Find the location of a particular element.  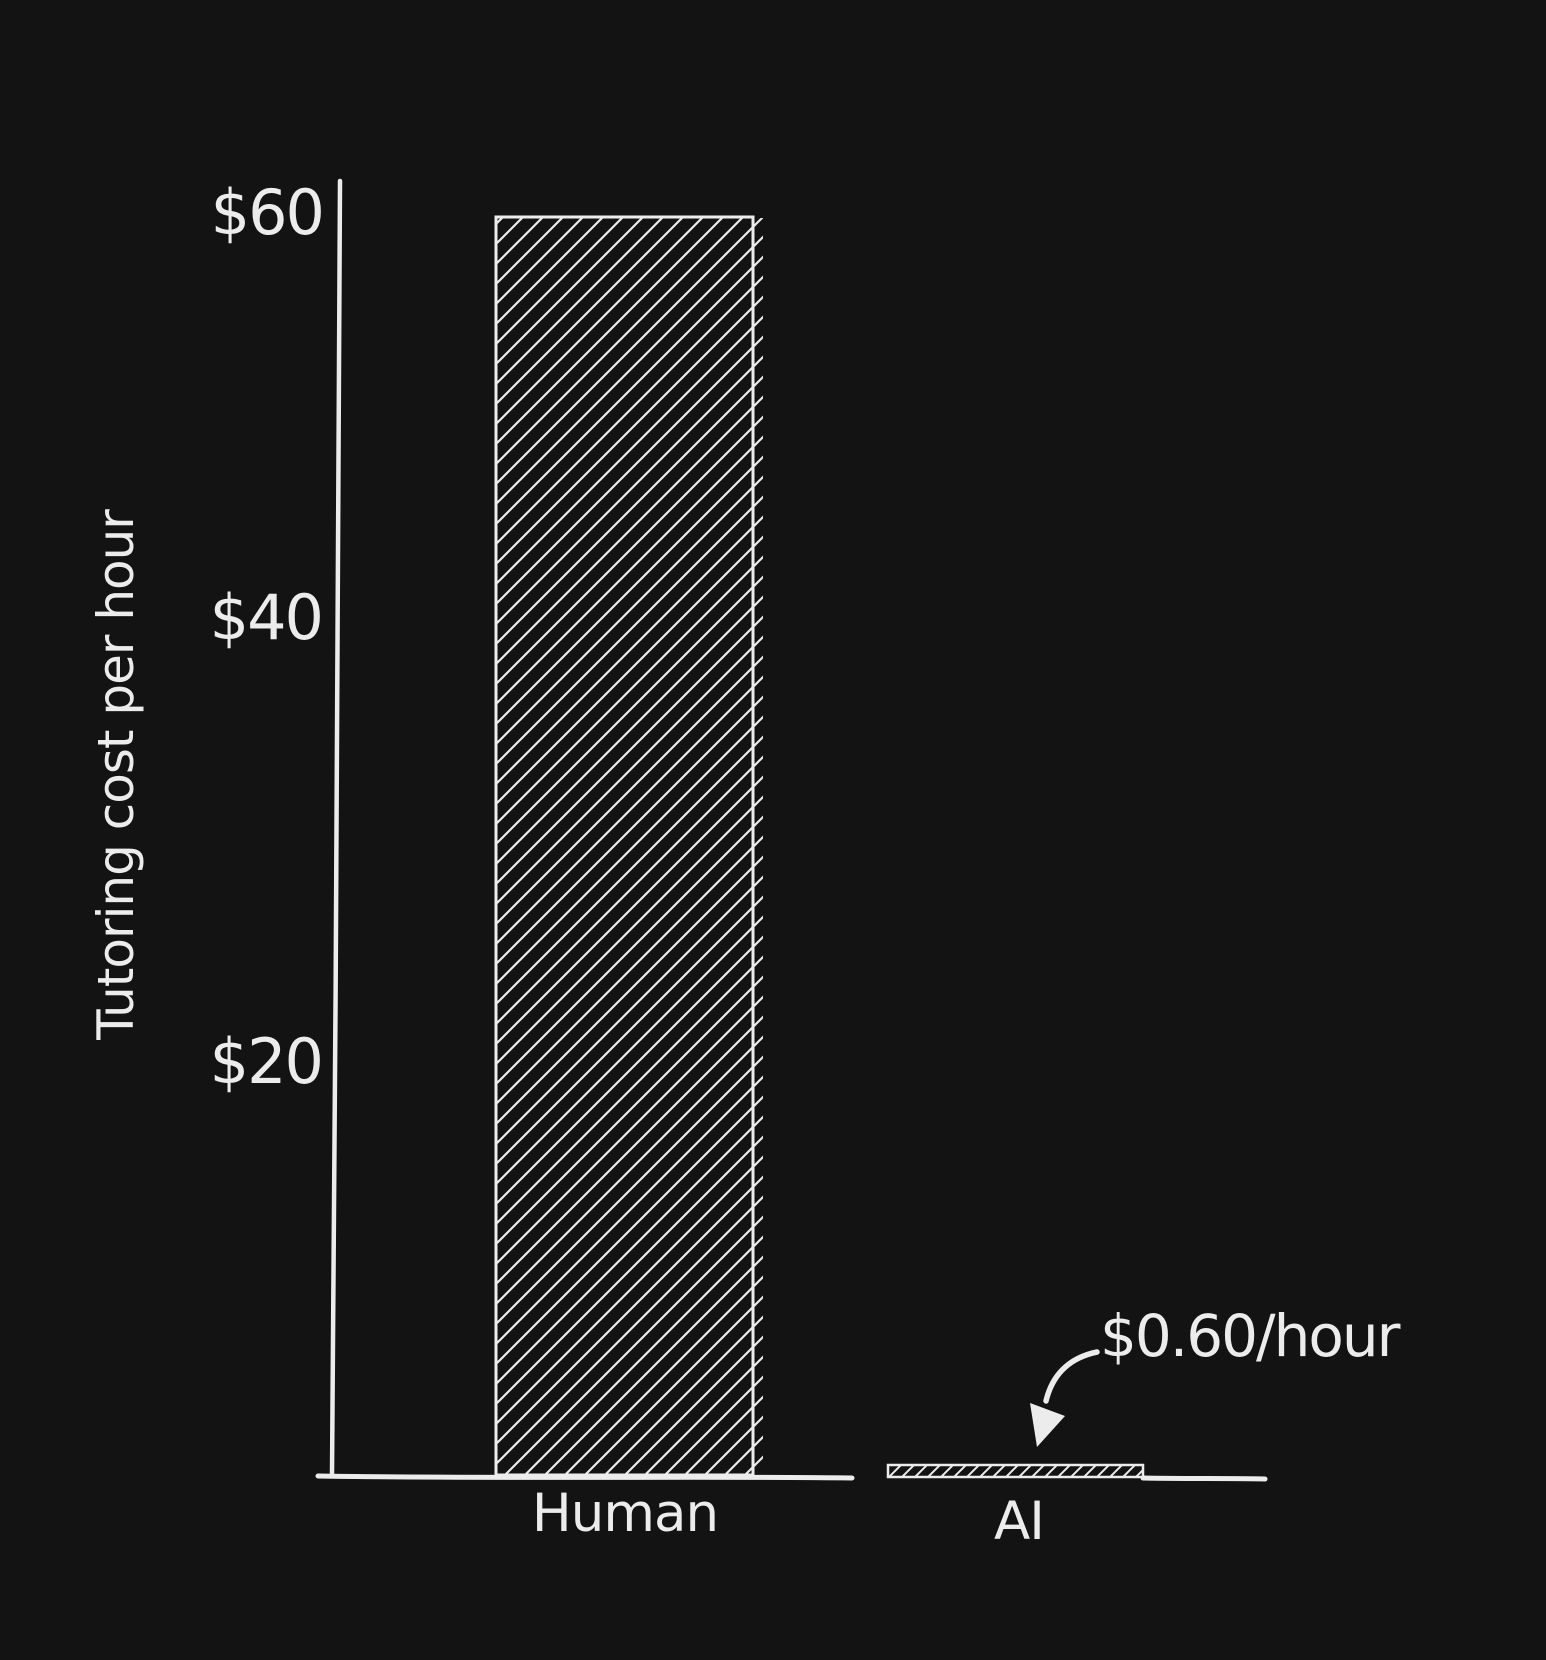

y-tick-label-60: $60 is located at coordinates (267, 212).